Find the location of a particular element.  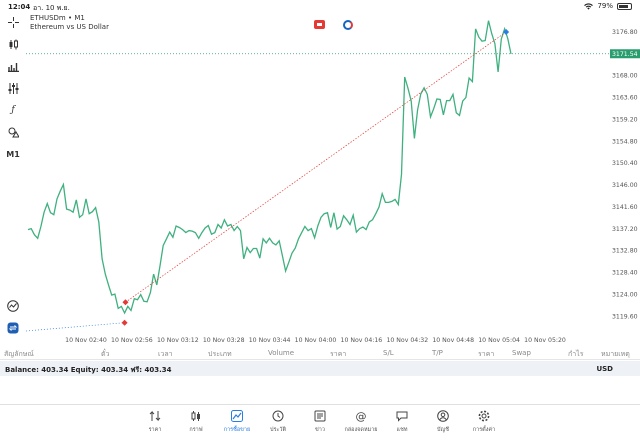

indicators-tool-icon is located at coordinates (13, 88).